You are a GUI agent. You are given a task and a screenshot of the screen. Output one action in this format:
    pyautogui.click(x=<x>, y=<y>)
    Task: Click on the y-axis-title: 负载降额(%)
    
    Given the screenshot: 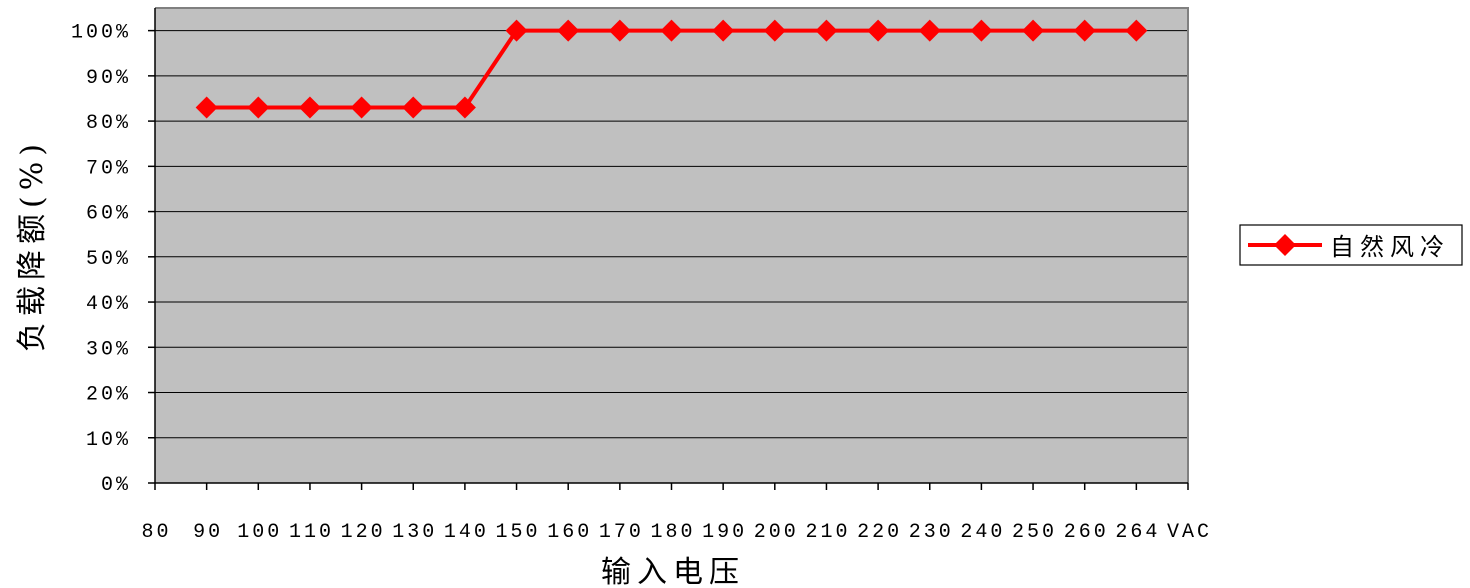 What is the action you would take?
    pyautogui.click(x=32, y=245)
    